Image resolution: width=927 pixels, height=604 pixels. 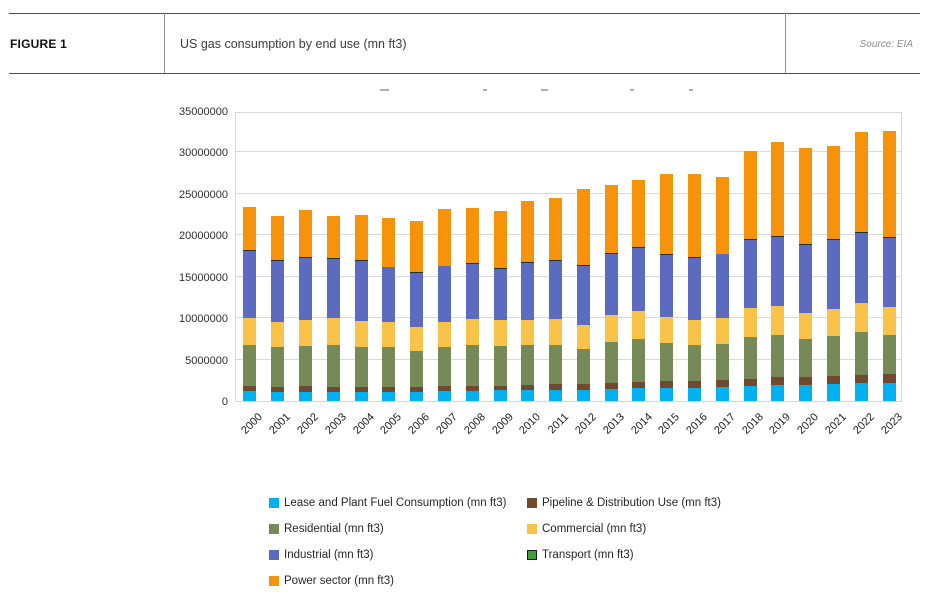 I want to click on x-axis-tick-label: 2017, so click(x=725, y=424).